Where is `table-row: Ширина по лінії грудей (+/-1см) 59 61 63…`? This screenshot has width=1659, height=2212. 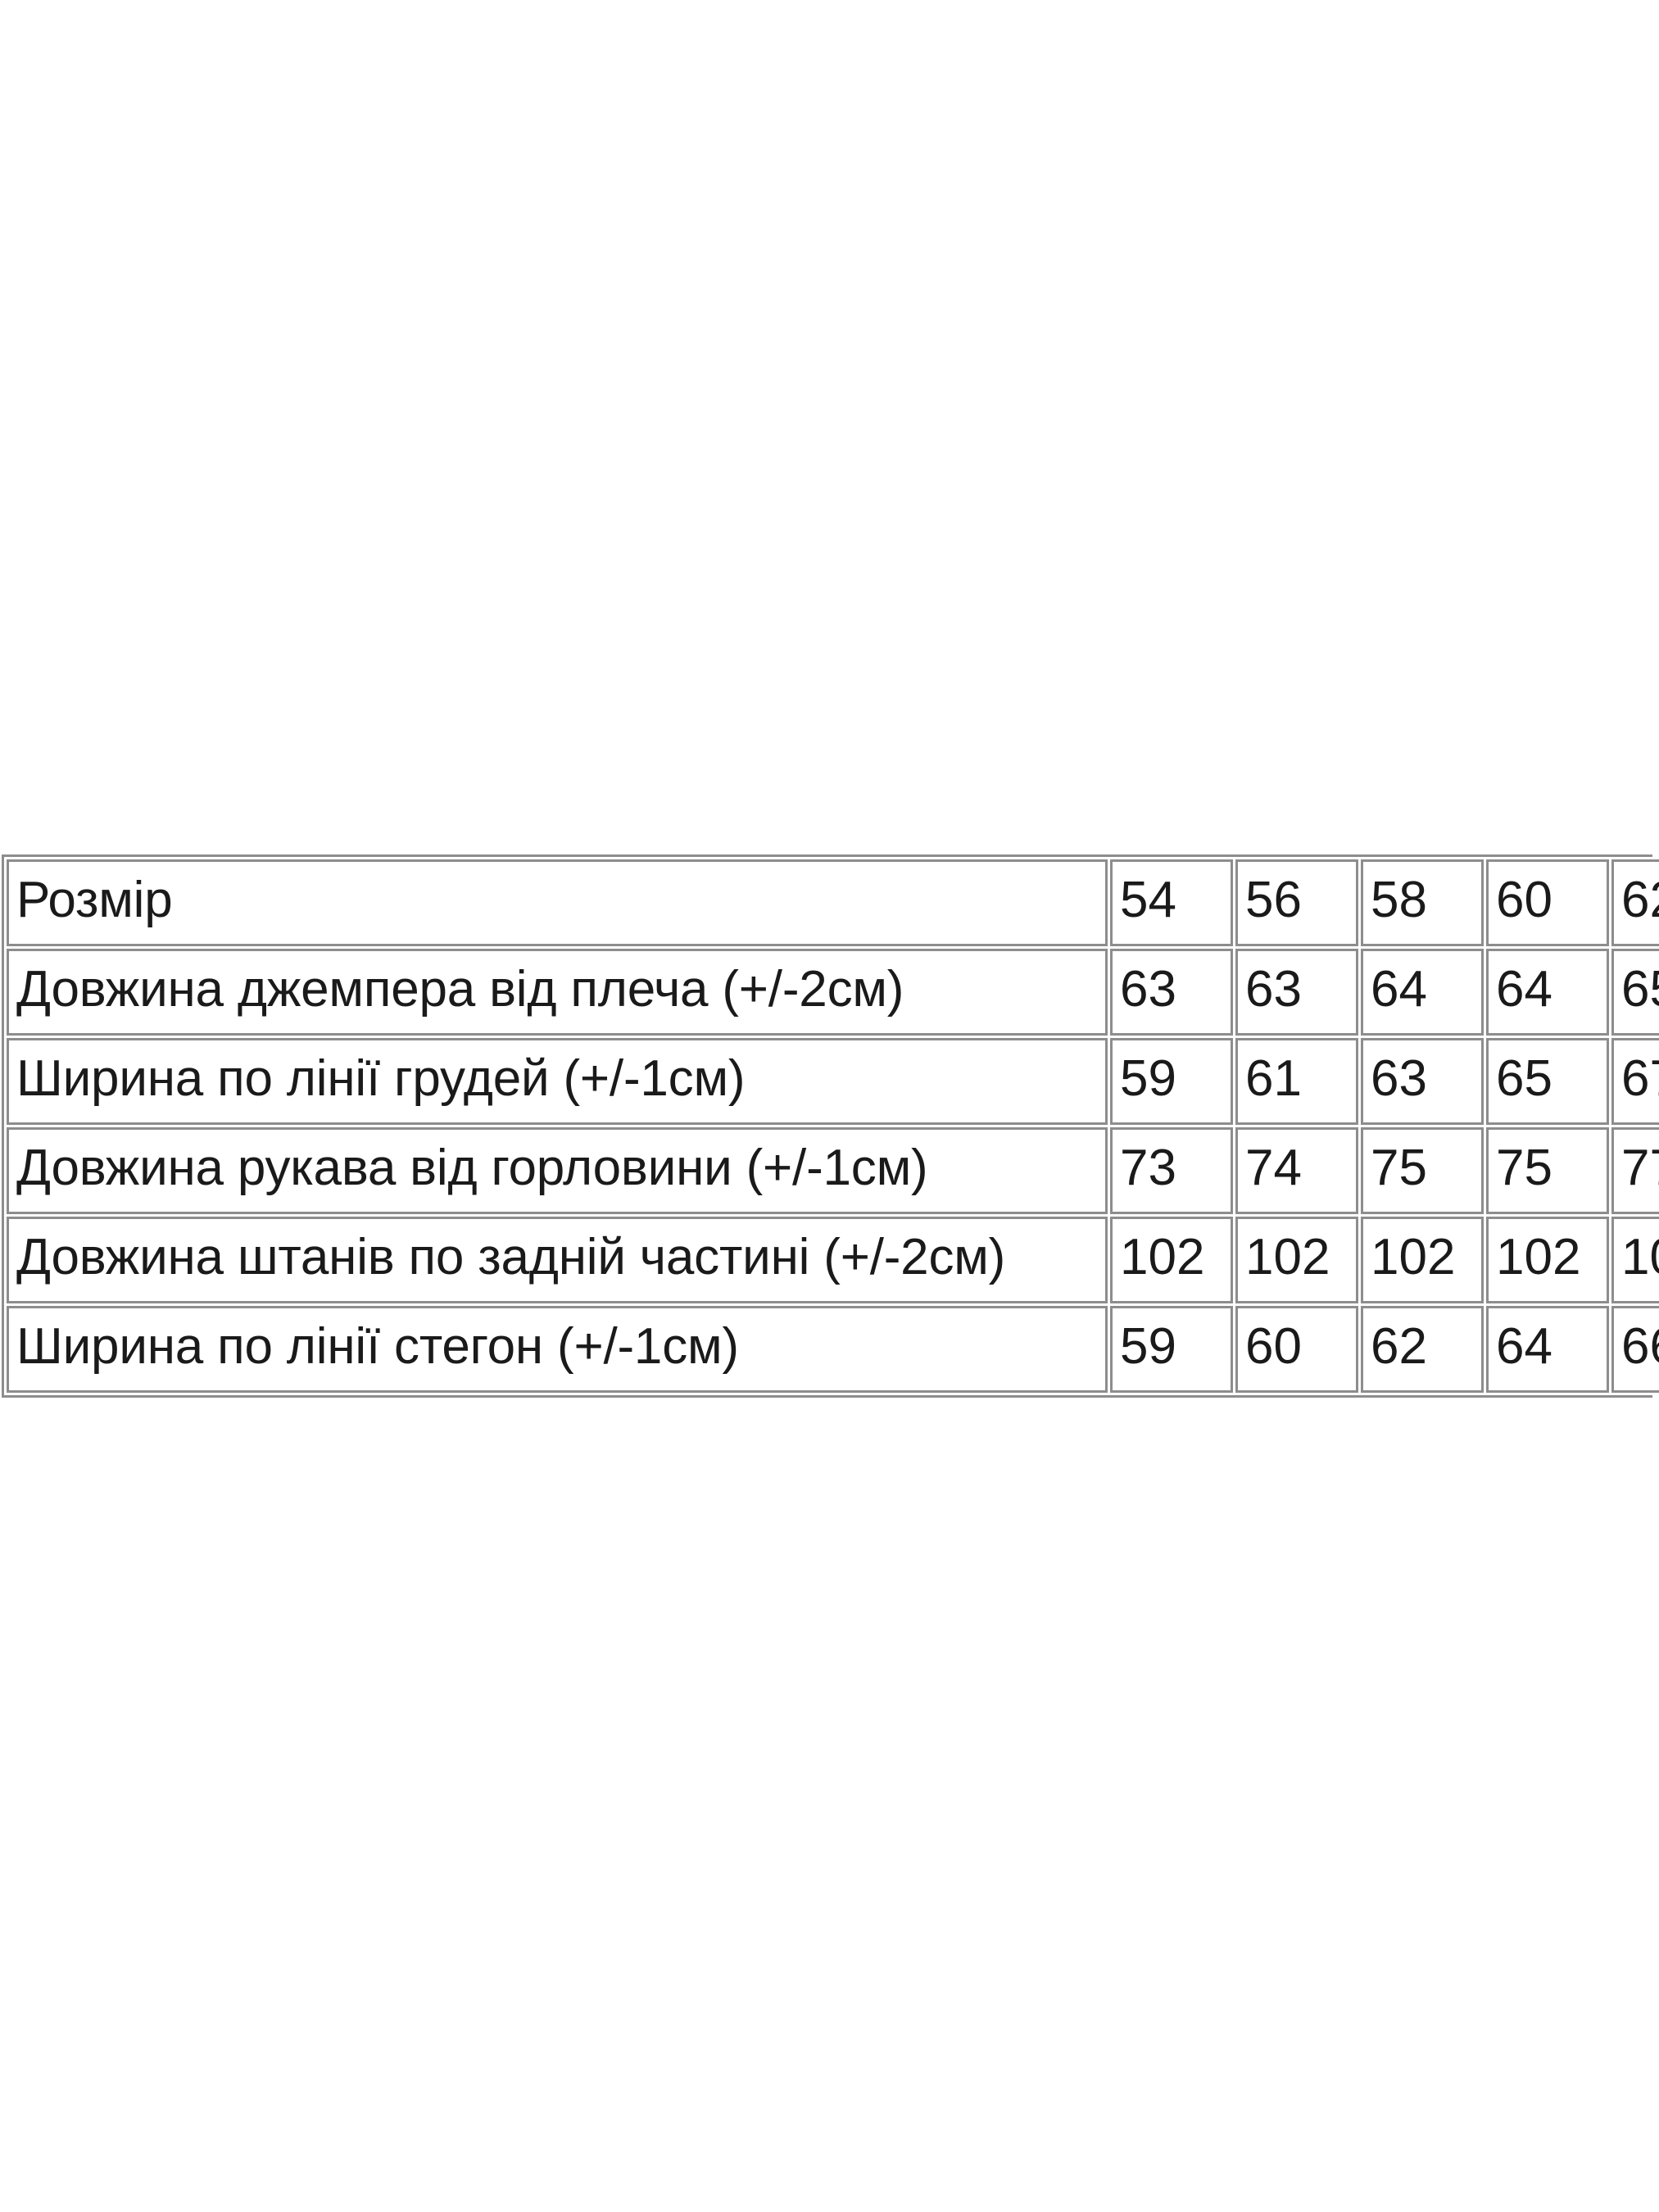
table-row: Ширина по лінії грудей (+/-1см) 59 61 63… is located at coordinates (833, 1081).